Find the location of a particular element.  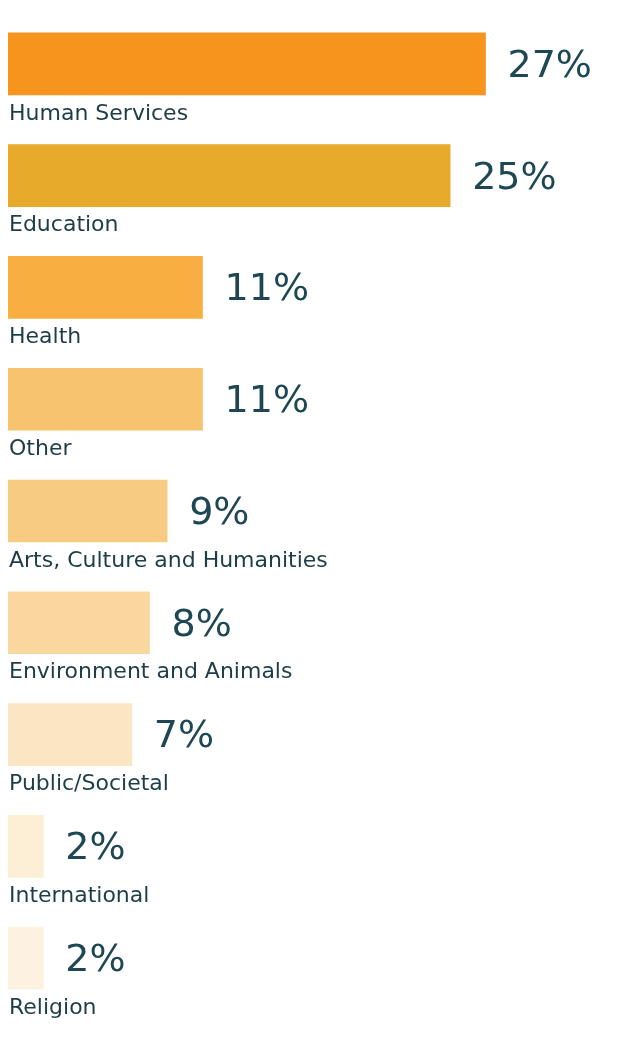

data-label: 27% is located at coordinates (549, 63).